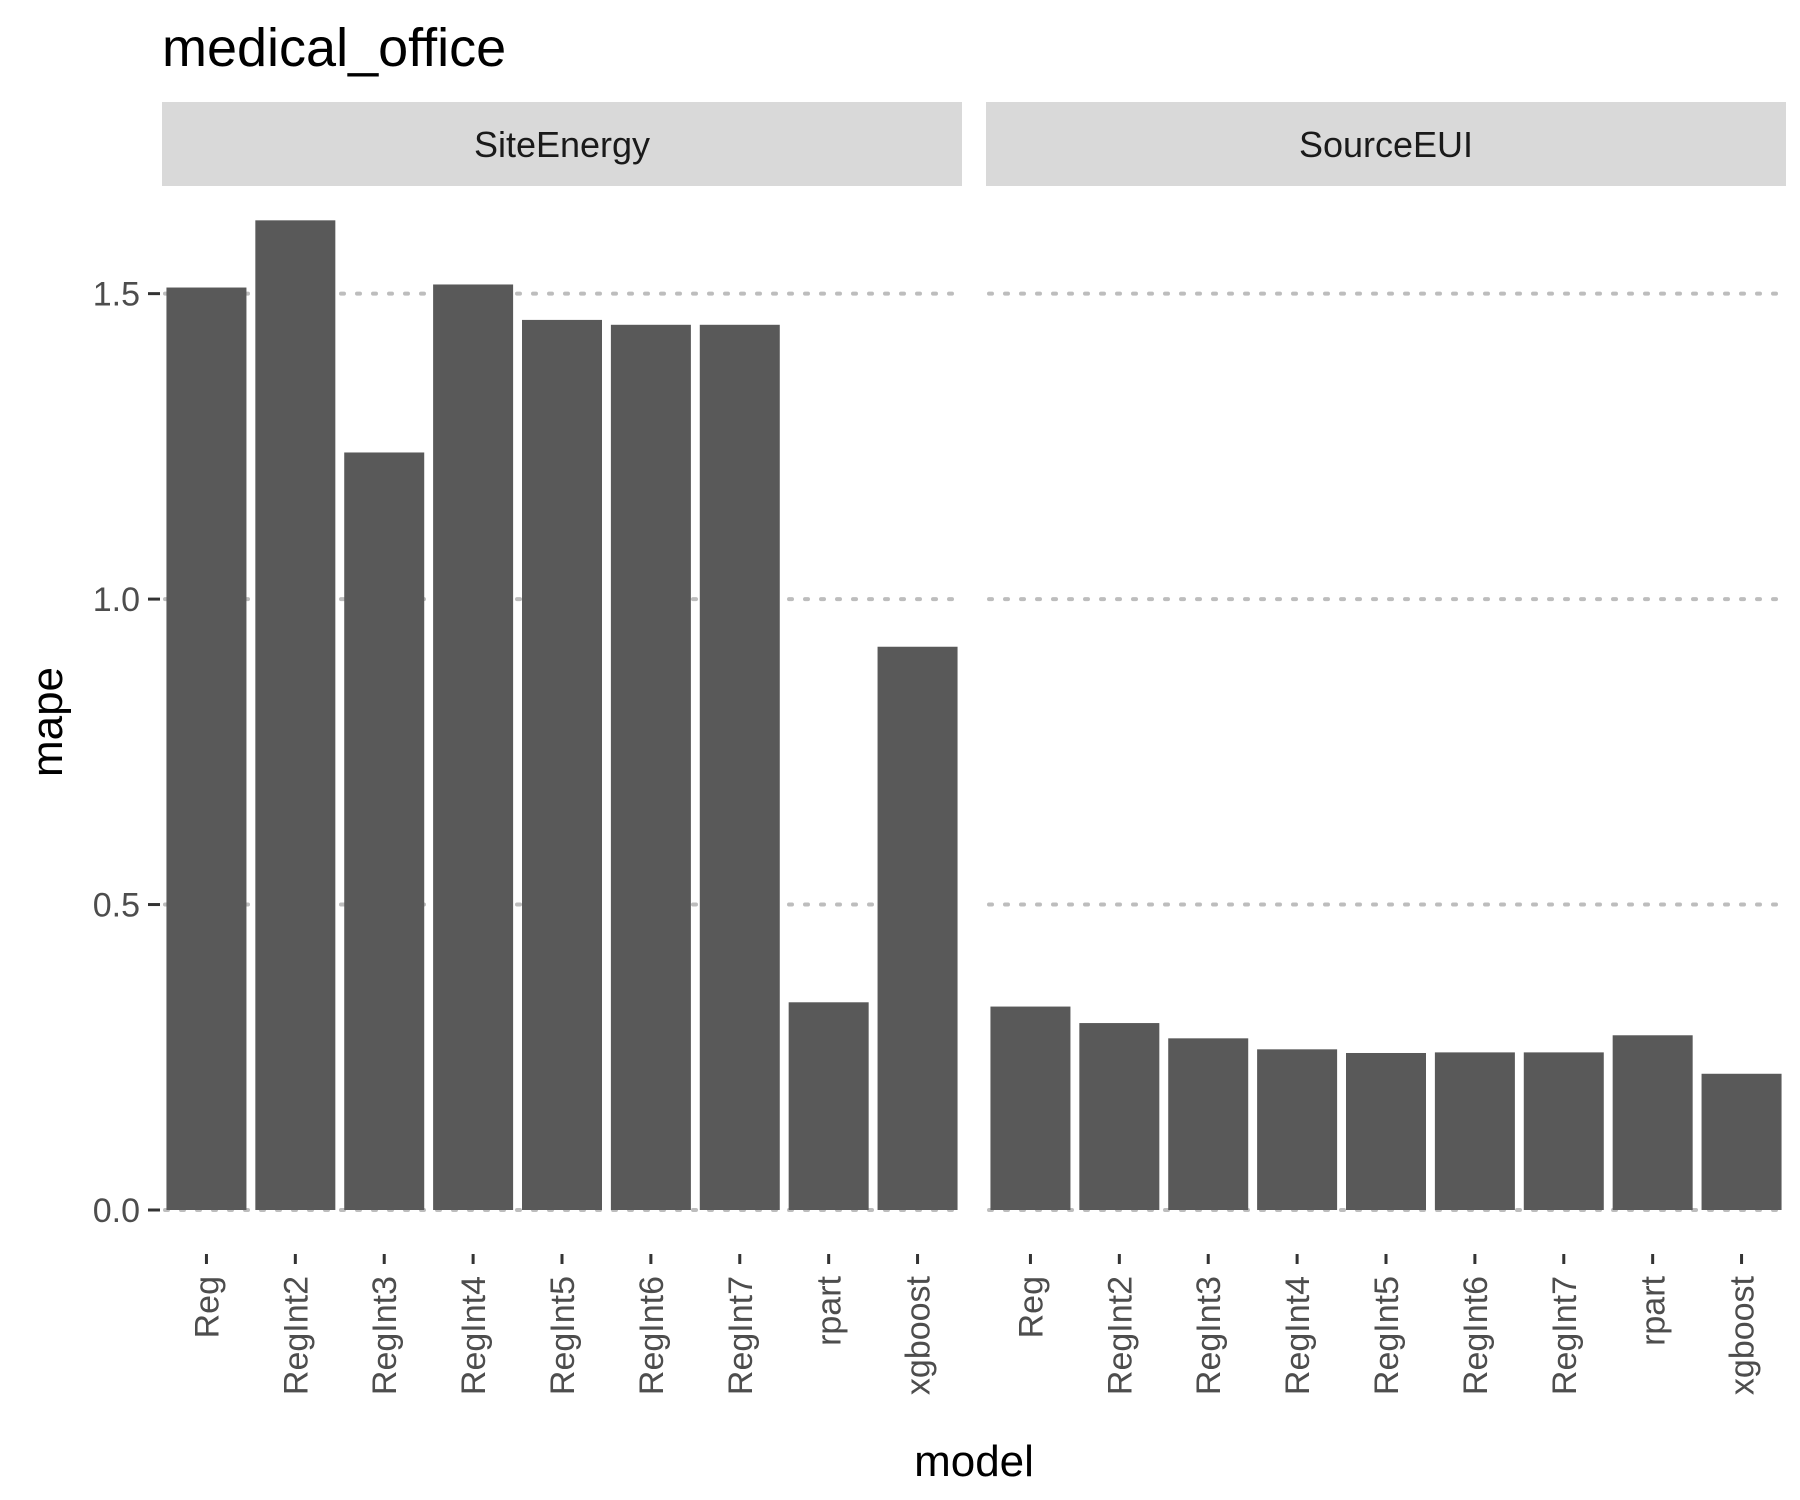  Describe the element at coordinates (739, 767) in the screenshot. I see `bar-siteenergy-regint7` at that location.